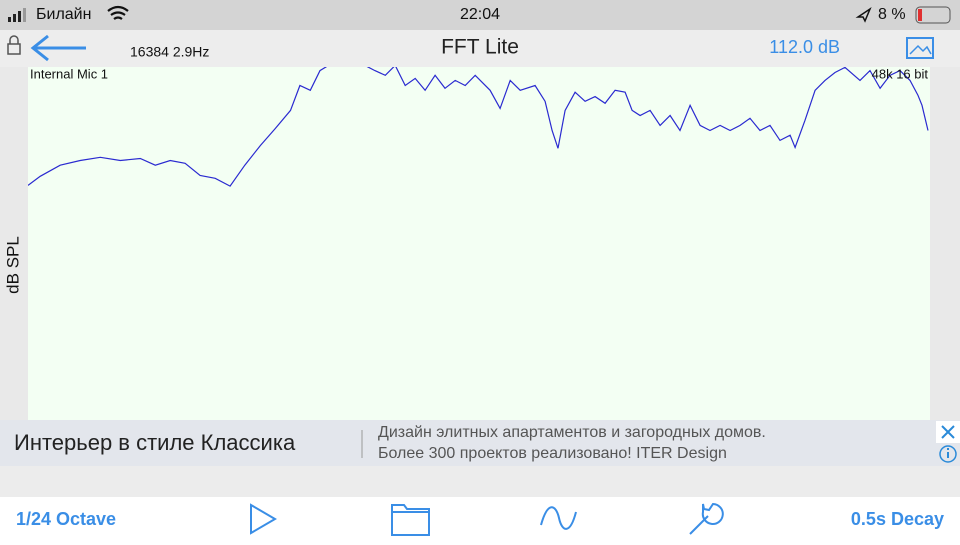 The image size is (960, 545). Describe the element at coordinates (804, 47) in the screenshot. I see `level-readout: 112.0 dB` at that location.